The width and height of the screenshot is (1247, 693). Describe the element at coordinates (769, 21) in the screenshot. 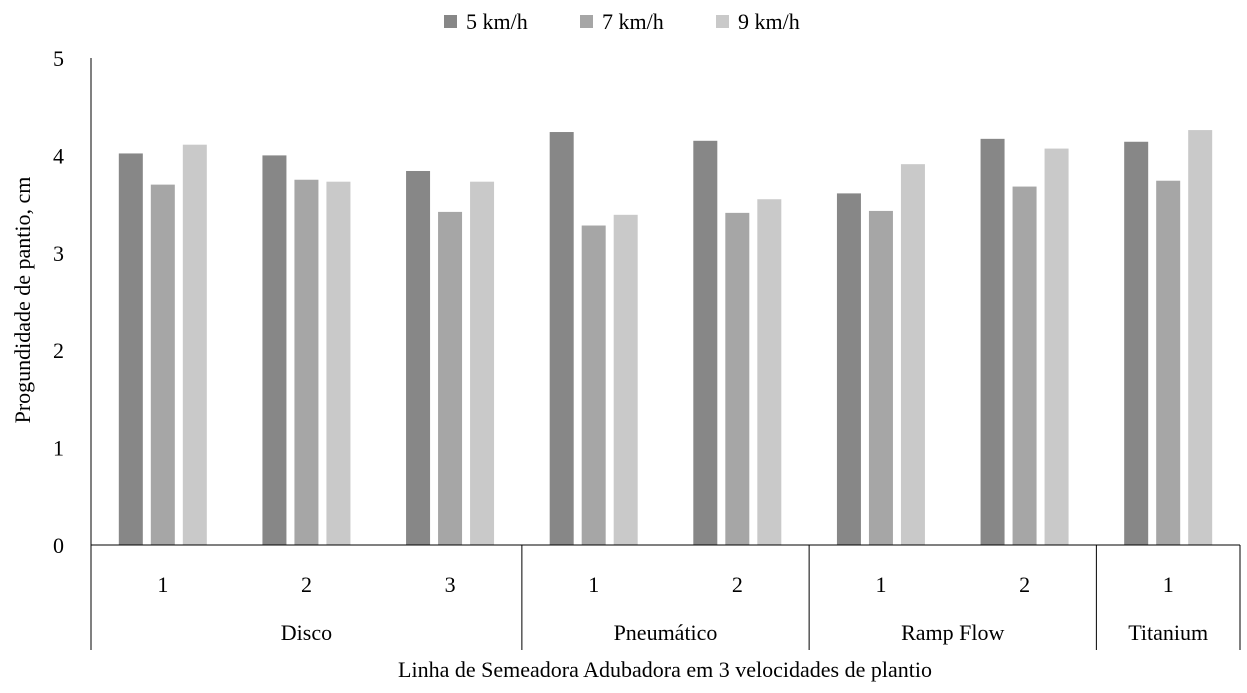

I see `legend-label: 9 km/h` at that location.